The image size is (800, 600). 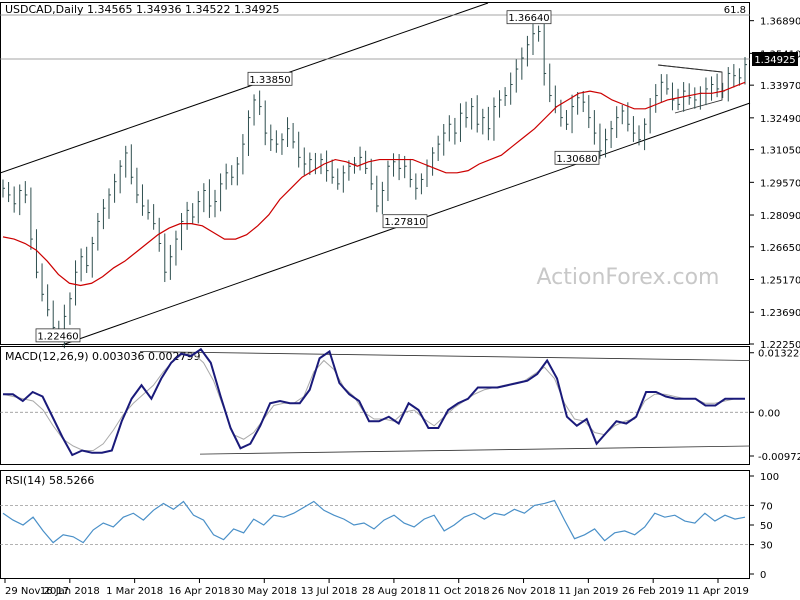 I want to click on y-tick-label: 30, so click(x=766, y=546).